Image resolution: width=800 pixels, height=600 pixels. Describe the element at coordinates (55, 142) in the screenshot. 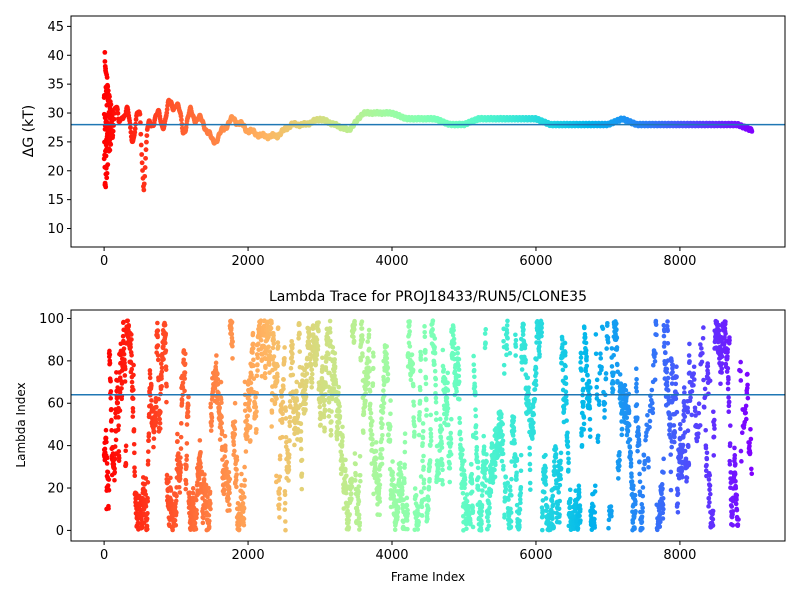

I see `y-tick-label: 25` at that location.